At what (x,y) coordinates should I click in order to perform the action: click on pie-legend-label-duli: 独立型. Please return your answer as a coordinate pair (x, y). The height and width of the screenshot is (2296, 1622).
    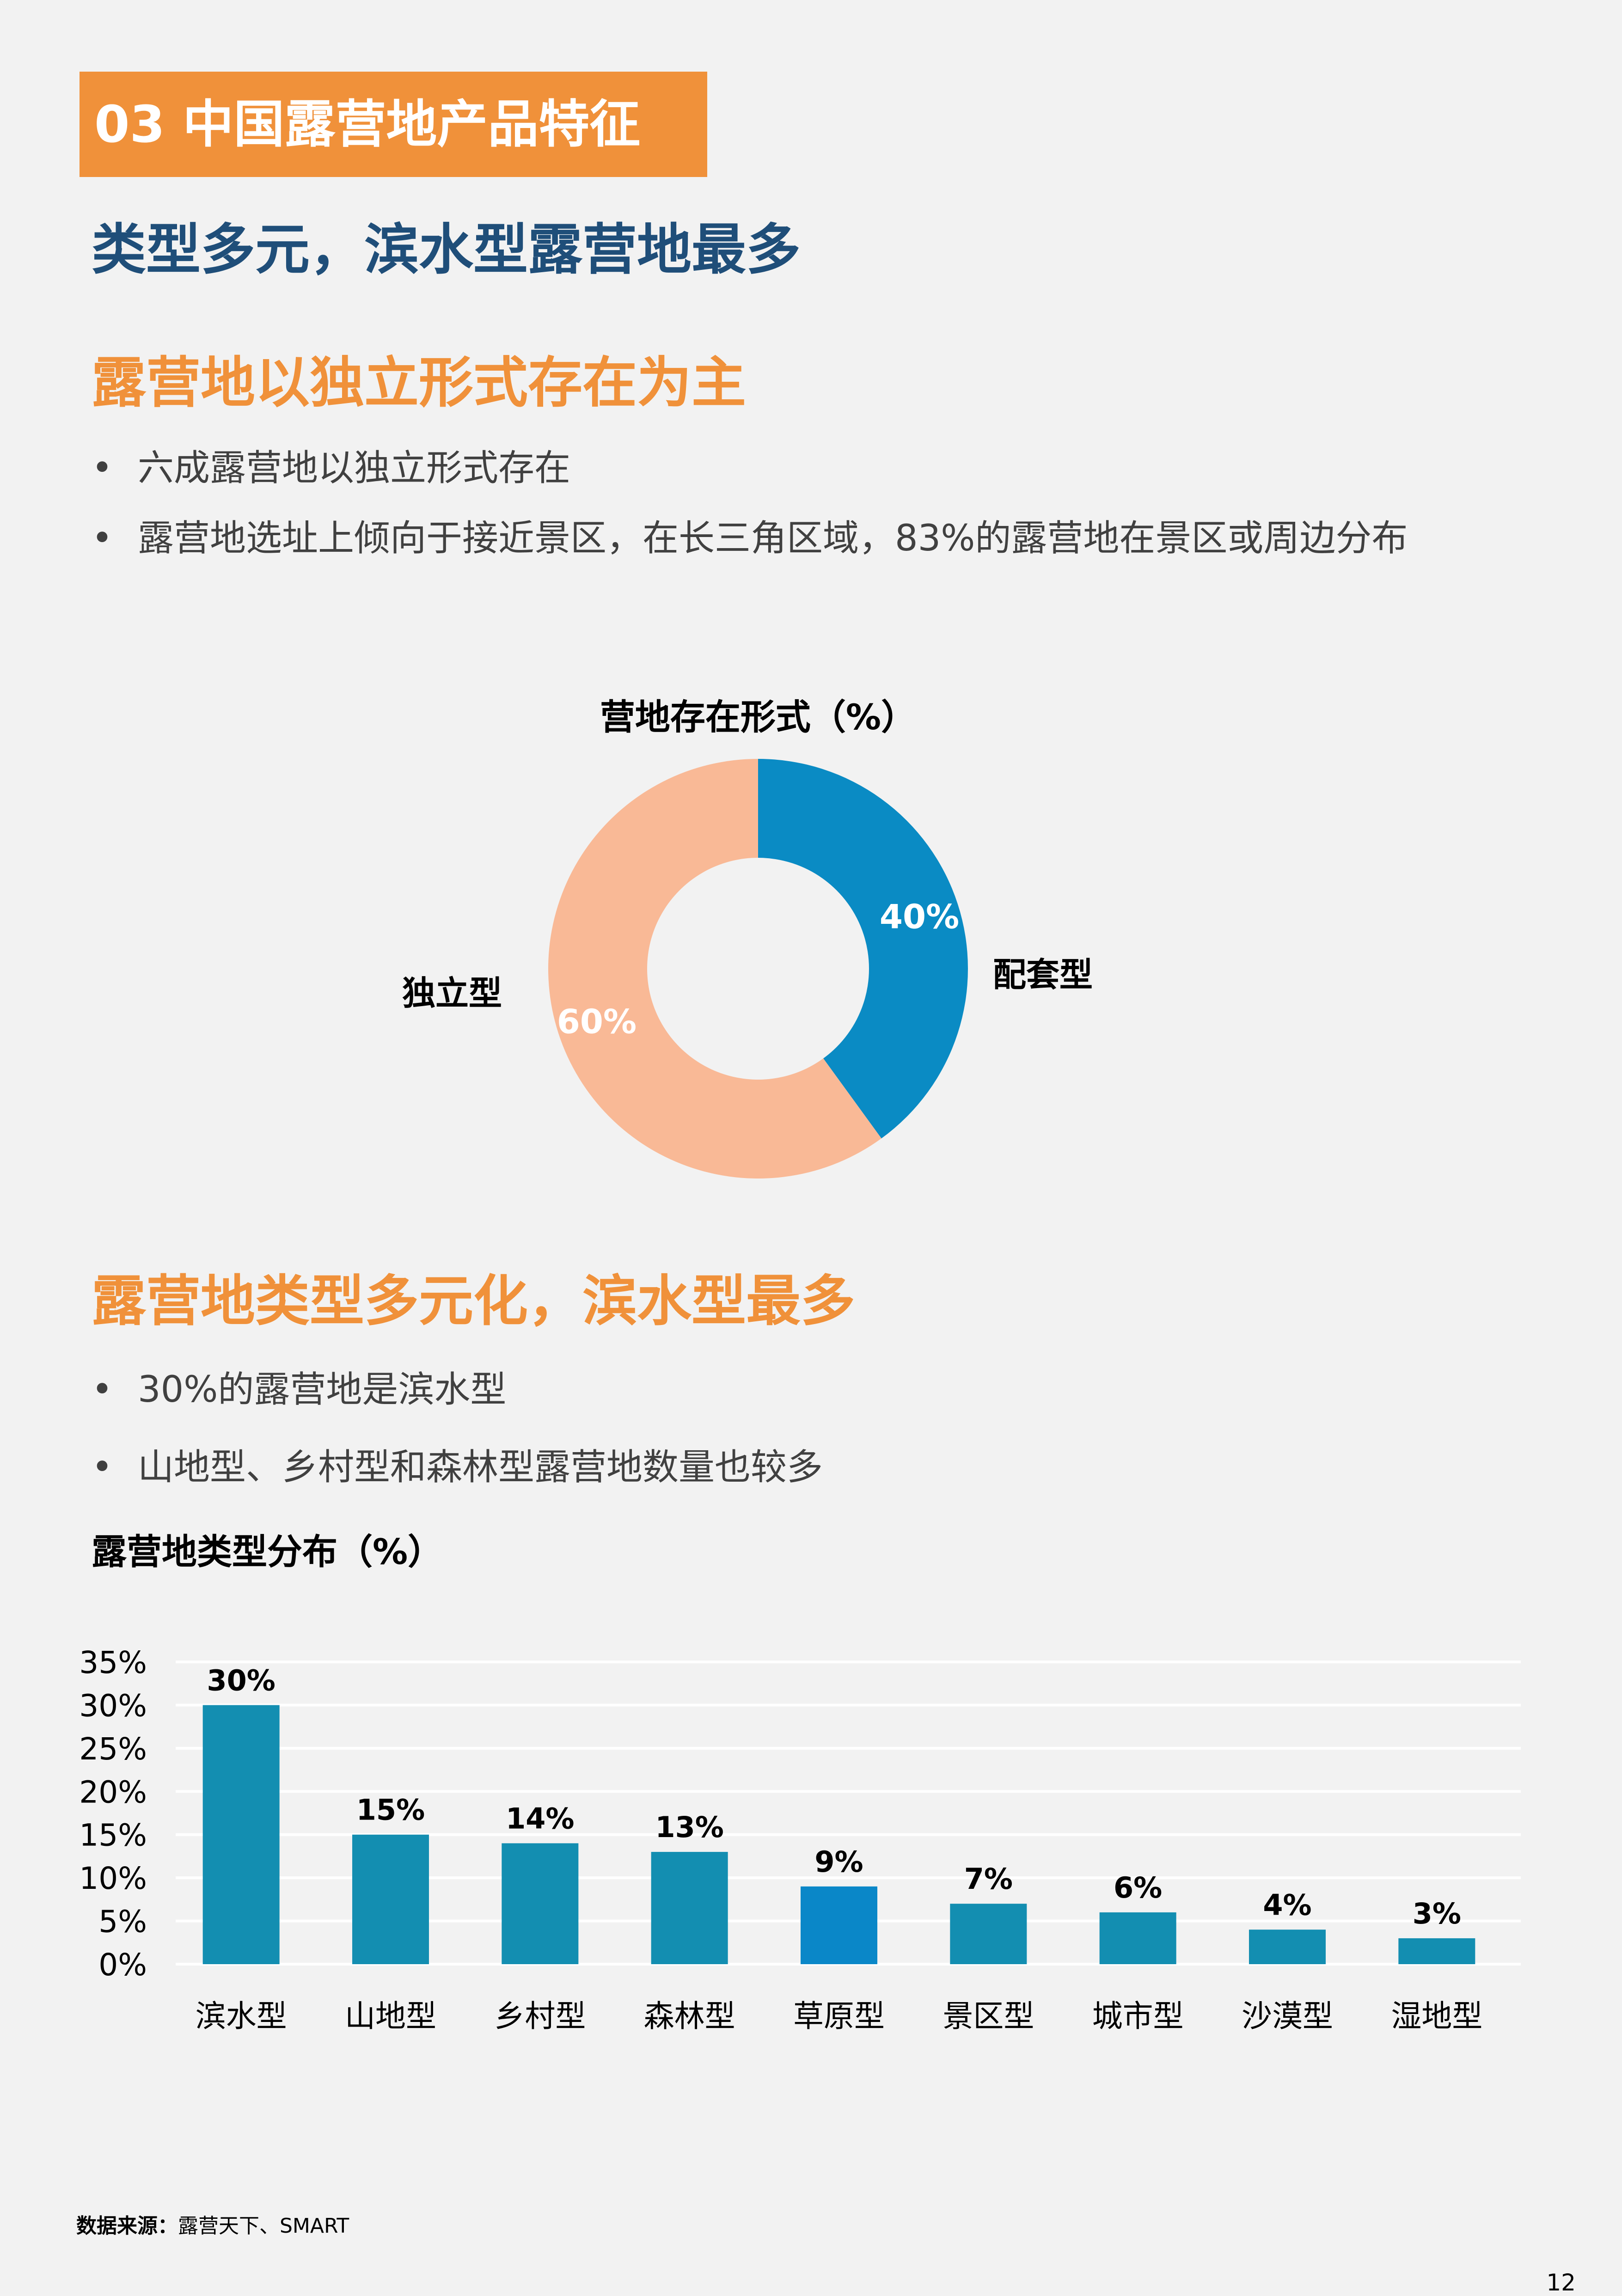
    Looking at the image, I should click on (452, 994).